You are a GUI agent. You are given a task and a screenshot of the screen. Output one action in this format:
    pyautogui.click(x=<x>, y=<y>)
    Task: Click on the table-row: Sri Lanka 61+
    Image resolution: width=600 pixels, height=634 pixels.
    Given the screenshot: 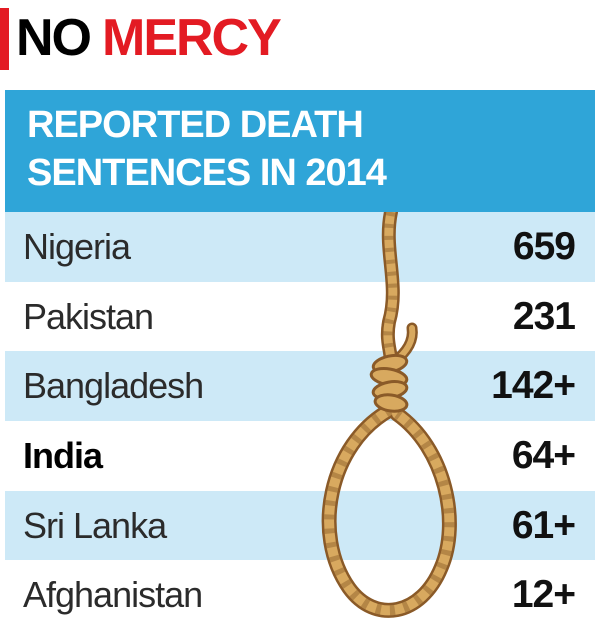 What is the action you would take?
    pyautogui.click(x=300, y=525)
    